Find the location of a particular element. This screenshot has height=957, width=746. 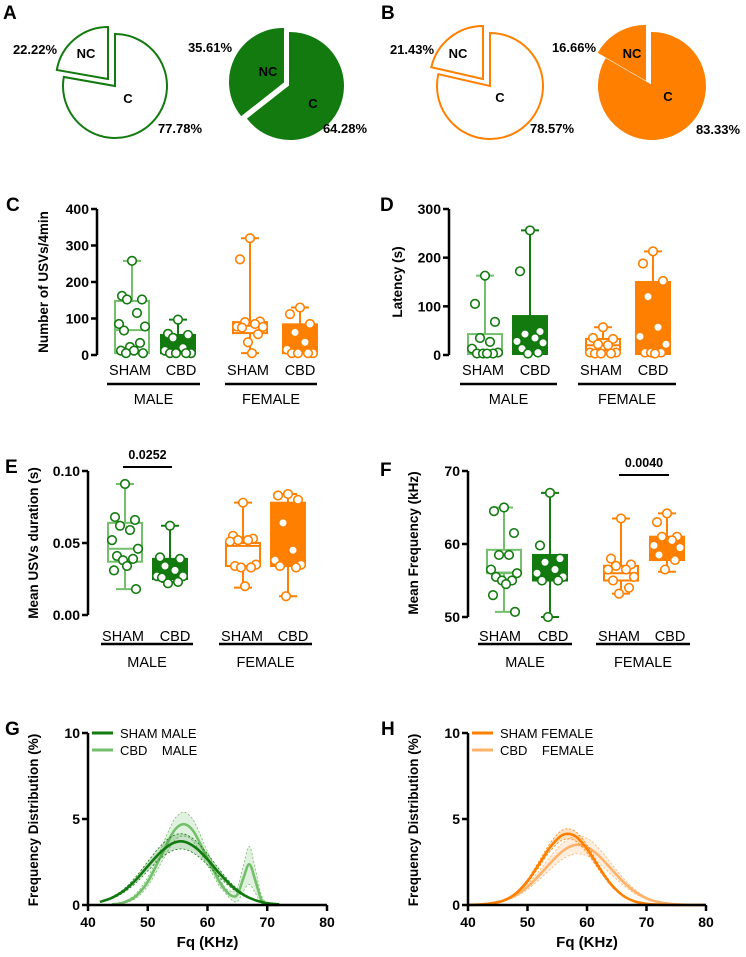

x-tick-label: 80 is located at coordinates (327, 922).